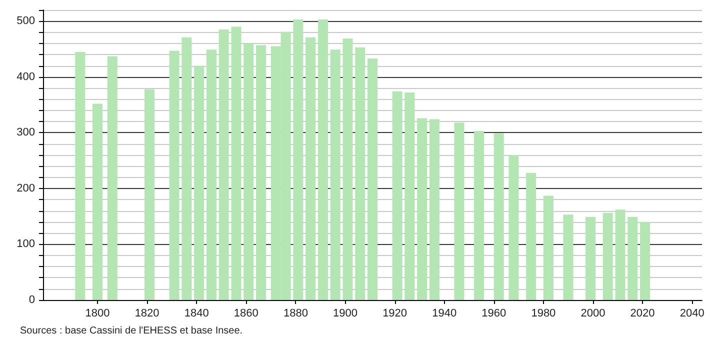 This screenshot has height=340, width=710. I want to click on y-tick-label: 500, so click(25, 21).